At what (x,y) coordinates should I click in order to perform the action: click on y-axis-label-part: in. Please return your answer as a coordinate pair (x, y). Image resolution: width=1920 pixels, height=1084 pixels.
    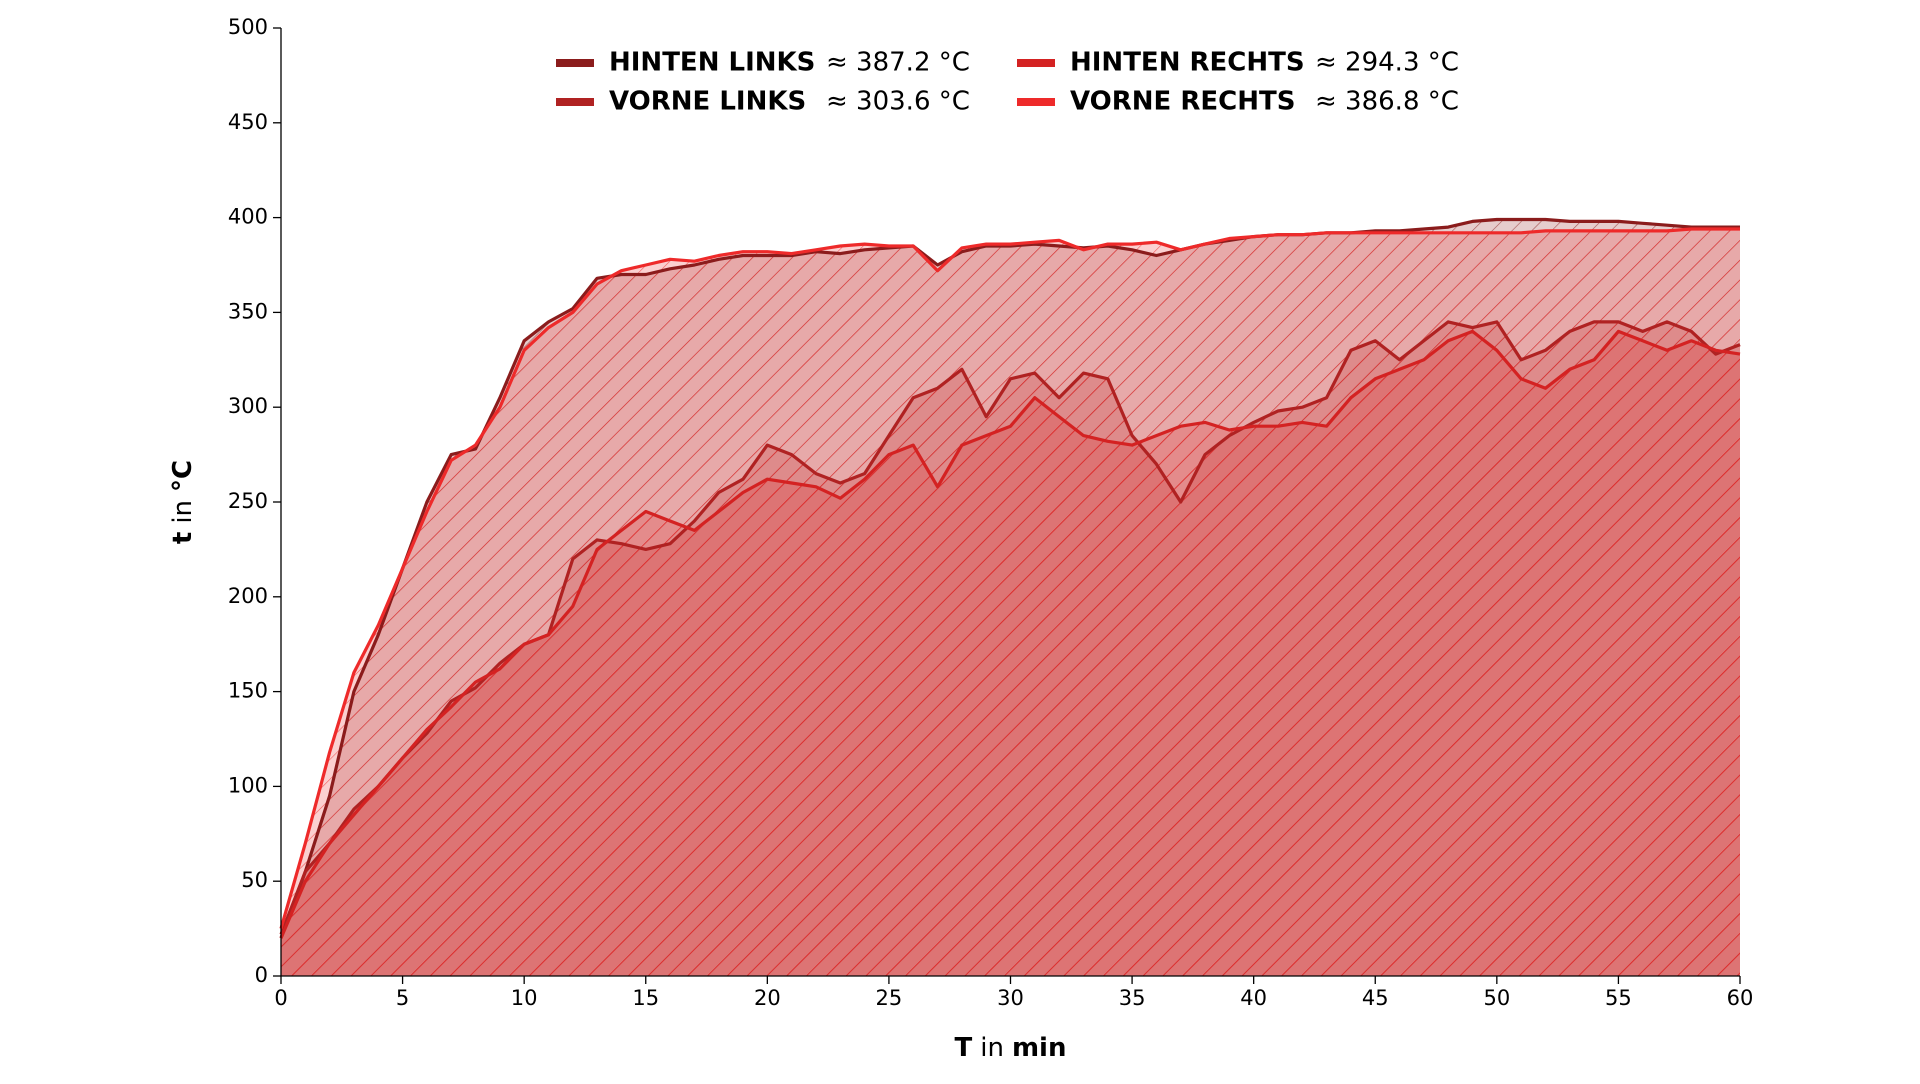
    Looking at the image, I should click on (183, 512).